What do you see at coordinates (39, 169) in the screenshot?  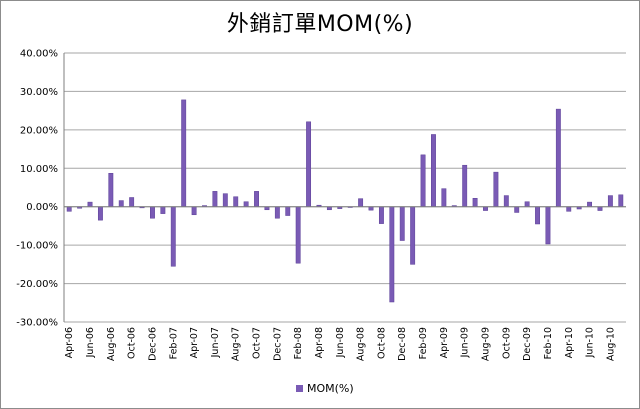 I see `y-tick-label: 10.00%` at bounding box center [39, 169].